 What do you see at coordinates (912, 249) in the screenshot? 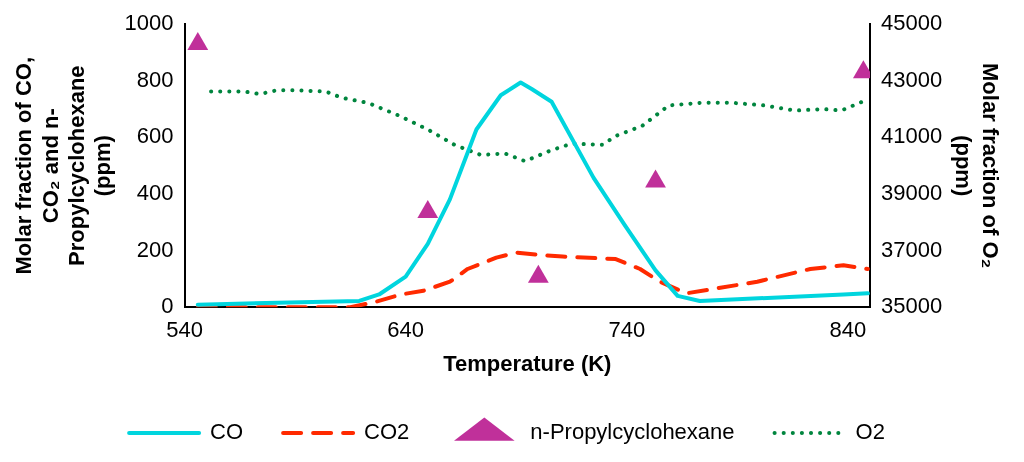
I see `y2-tick-label: 37000` at bounding box center [912, 249].